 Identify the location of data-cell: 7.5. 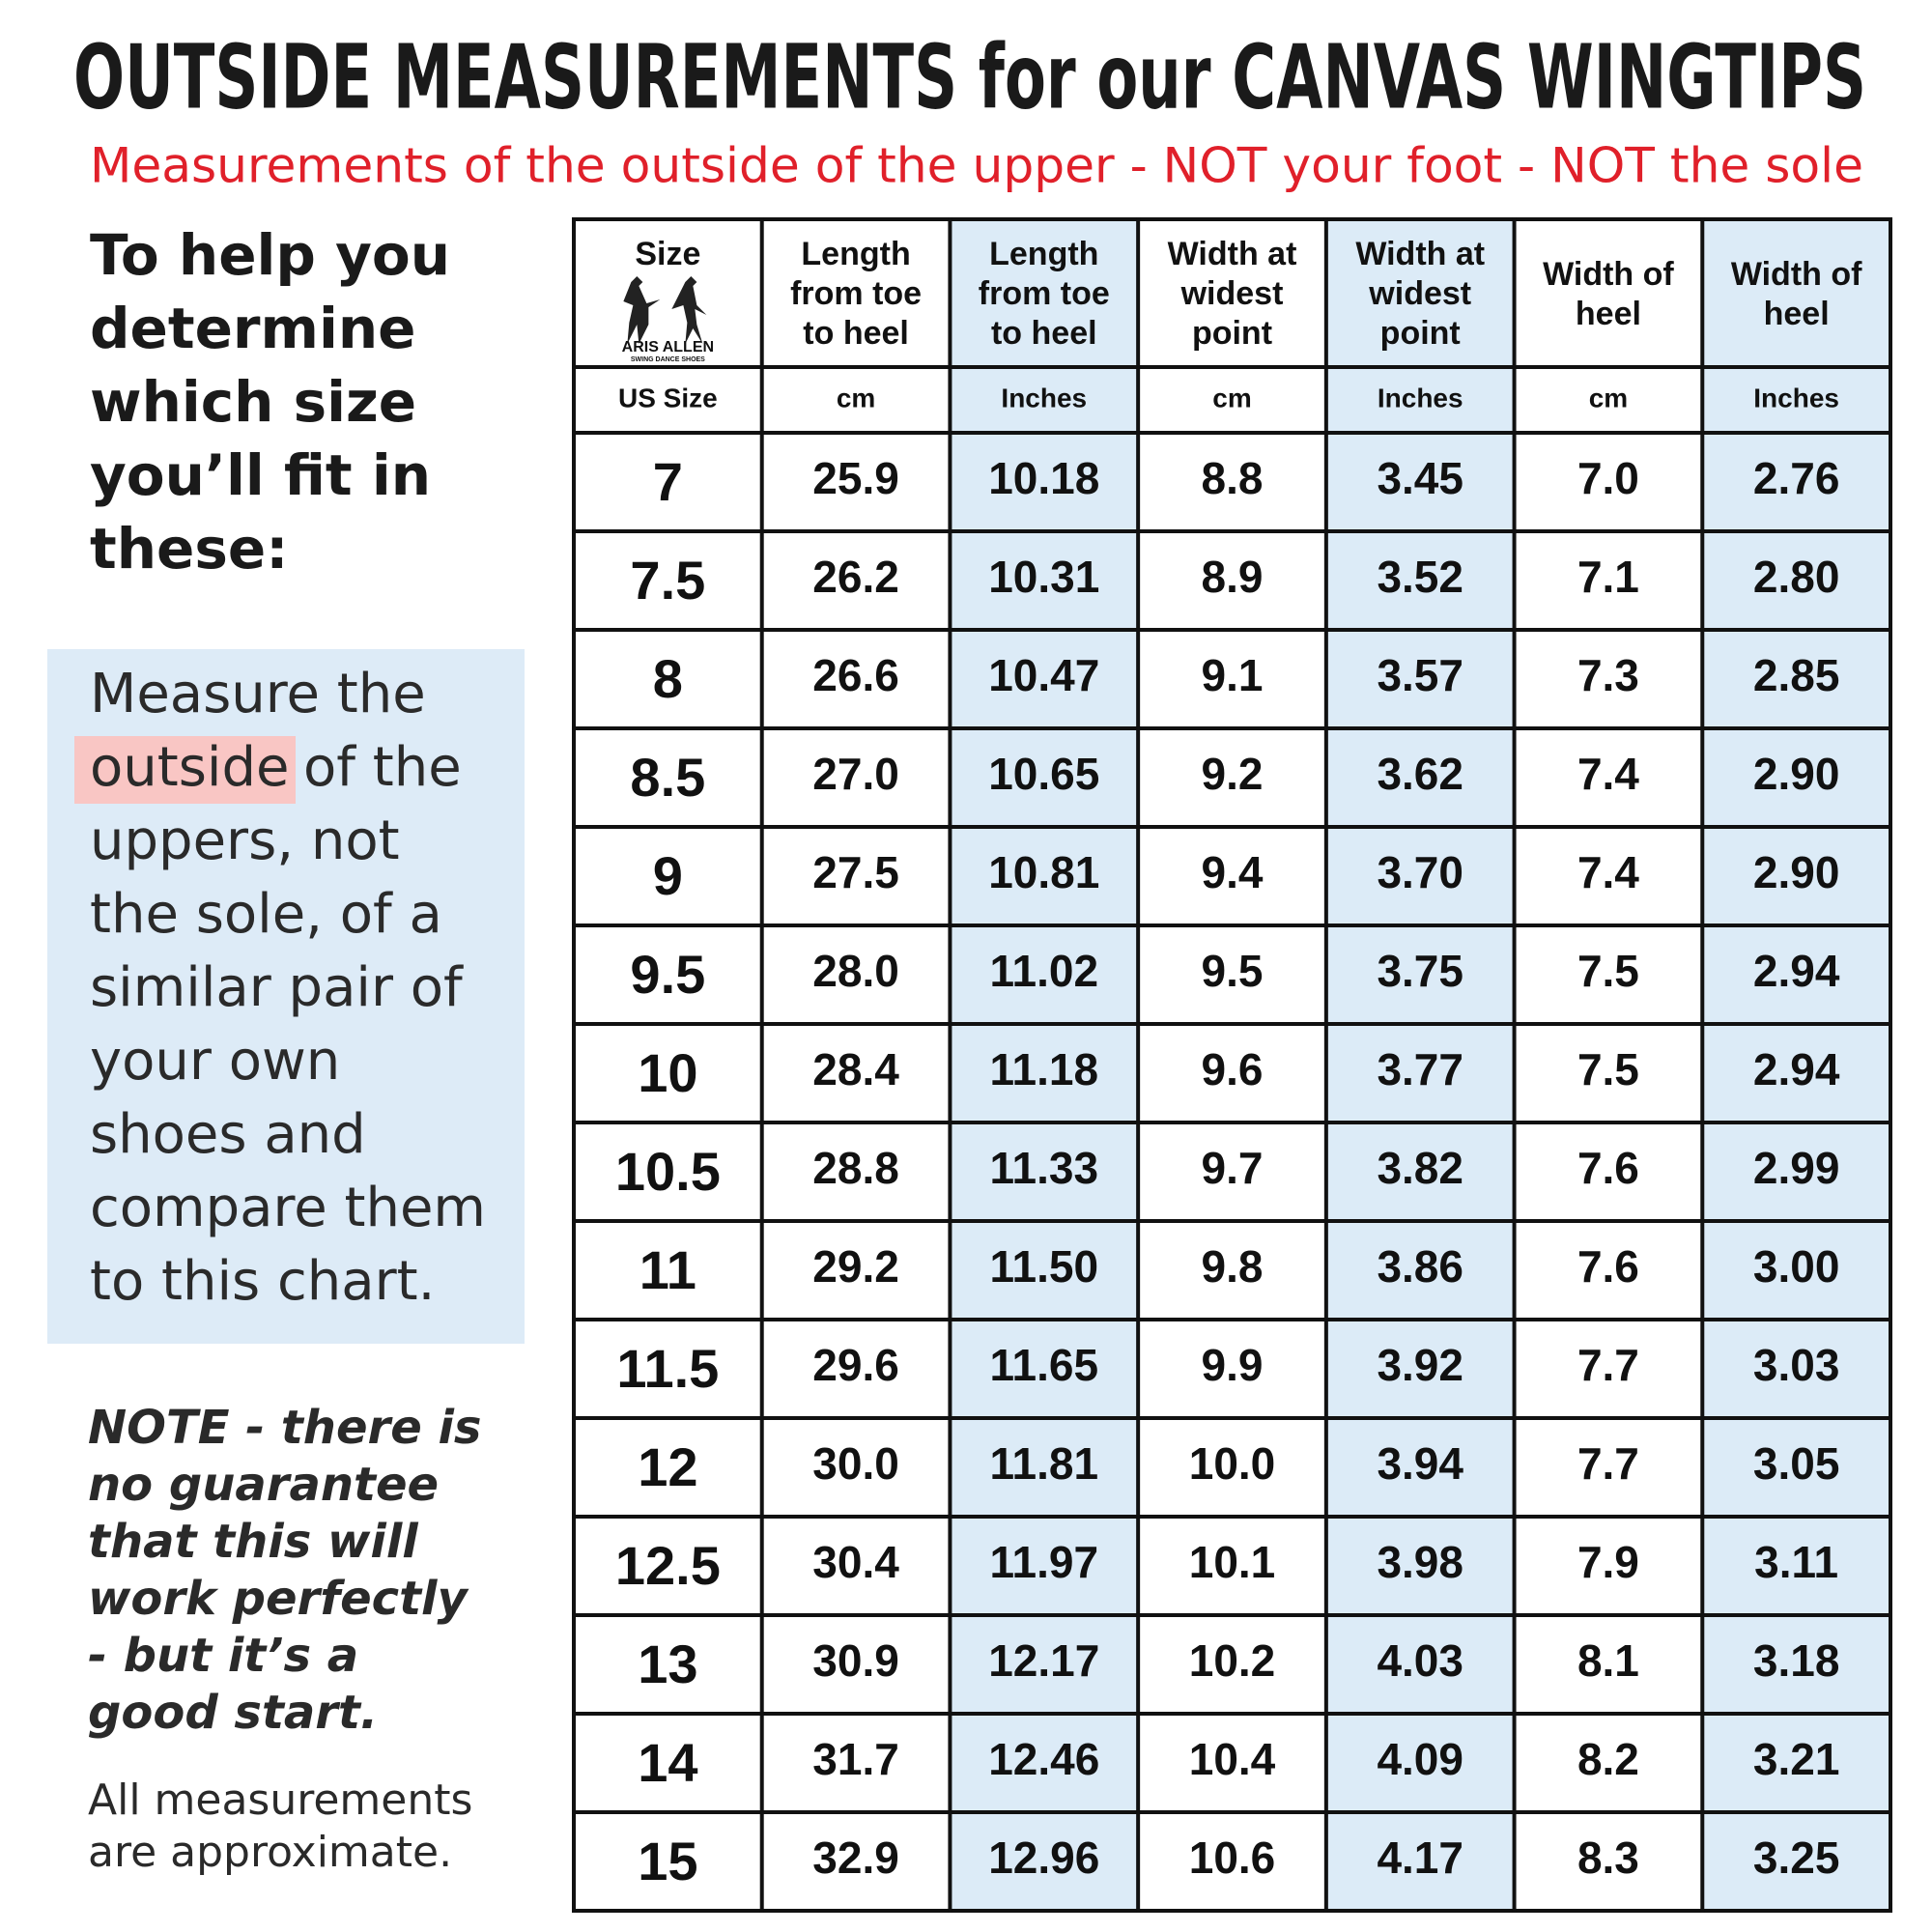
(1608, 1069).